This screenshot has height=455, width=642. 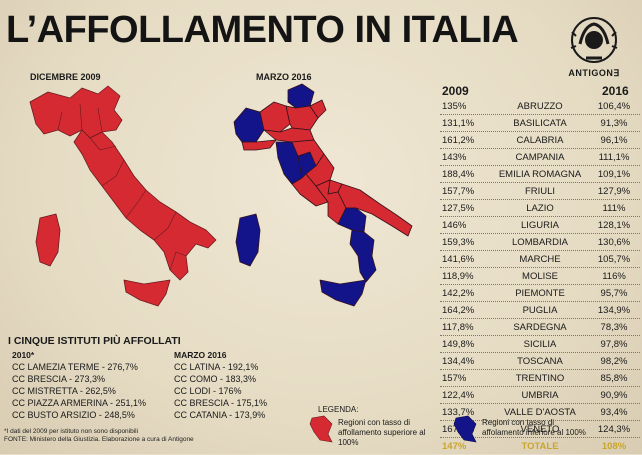 What do you see at coordinates (614, 395) in the screenshot?
I see `value-2016: 90,9%` at bounding box center [614, 395].